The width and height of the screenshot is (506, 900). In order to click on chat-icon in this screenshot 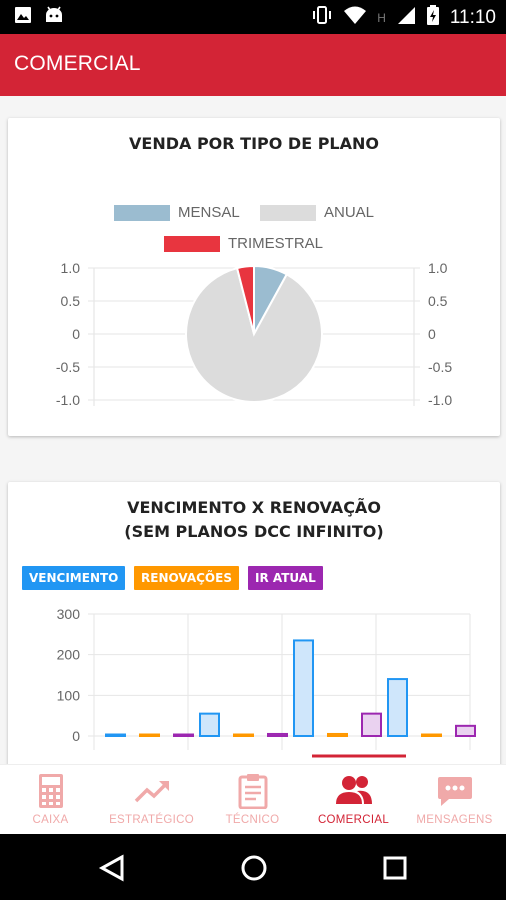, I will do `click(455, 793)`.